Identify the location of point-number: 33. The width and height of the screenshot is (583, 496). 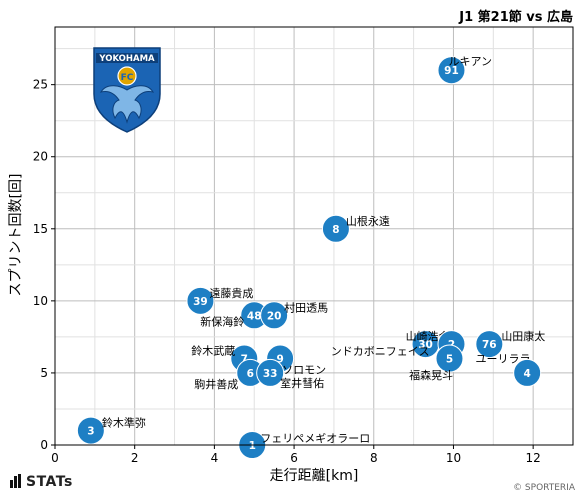
(270, 374).